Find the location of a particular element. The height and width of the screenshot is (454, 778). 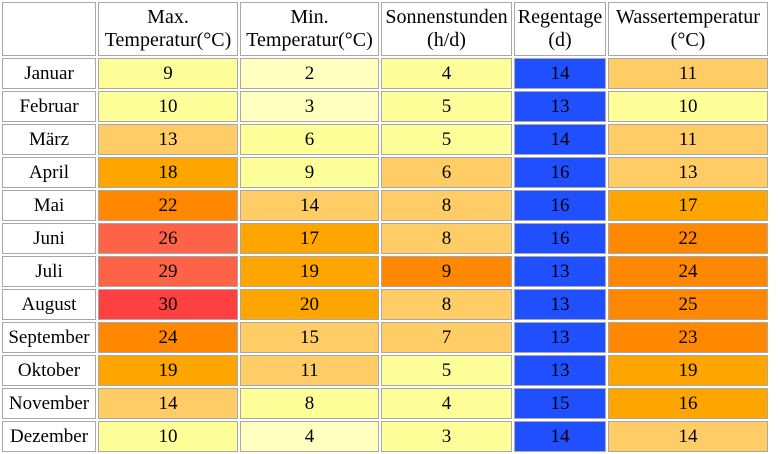

sunshine-hours-cell: 3 is located at coordinates (446, 436).